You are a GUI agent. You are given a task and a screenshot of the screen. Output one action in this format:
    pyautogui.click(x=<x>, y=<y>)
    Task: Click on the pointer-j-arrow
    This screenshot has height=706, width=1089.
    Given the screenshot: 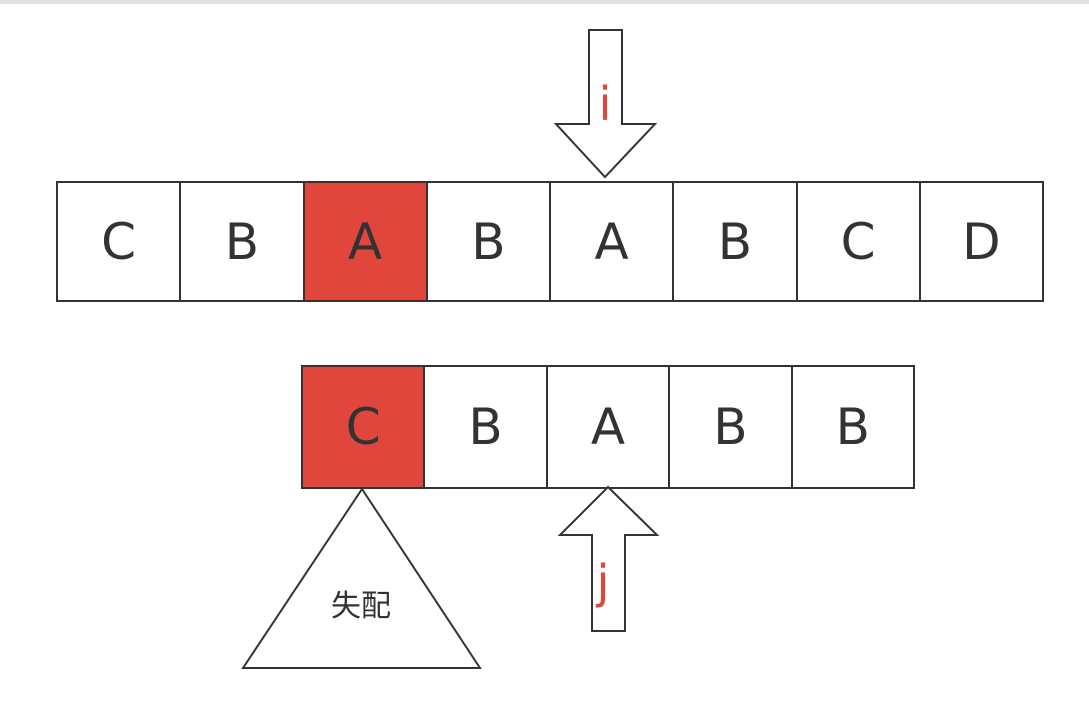 What is the action you would take?
    pyautogui.click(x=608, y=558)
    